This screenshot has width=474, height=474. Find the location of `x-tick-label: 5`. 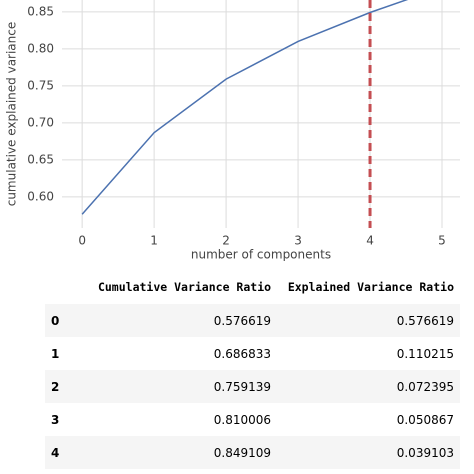

x-tick-label: 5 is located at coordinates (442, 241).